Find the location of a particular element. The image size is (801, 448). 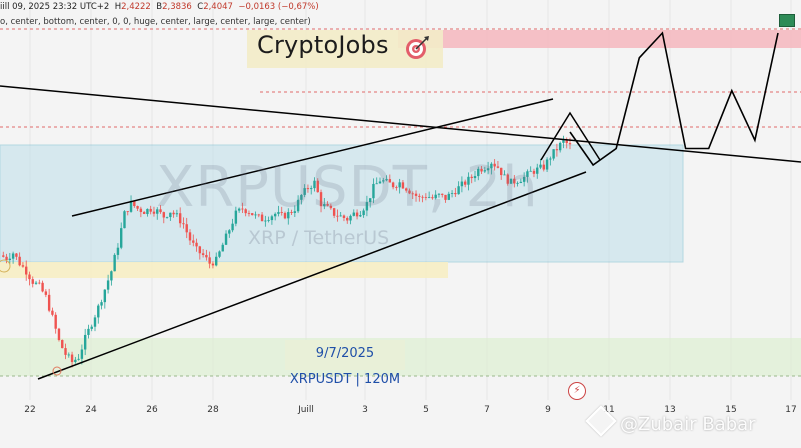

author-credit: @Zubair Babar is located at coordinates (670, 421).